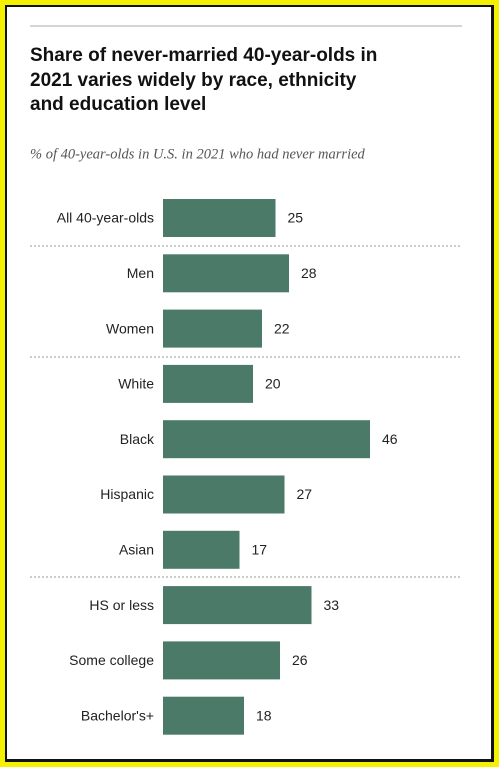 The width and height of the screenshot is (499, 767). Describe the element at coordinates (332, 605) in the screenshot. I see `value-label: 33` at that location.